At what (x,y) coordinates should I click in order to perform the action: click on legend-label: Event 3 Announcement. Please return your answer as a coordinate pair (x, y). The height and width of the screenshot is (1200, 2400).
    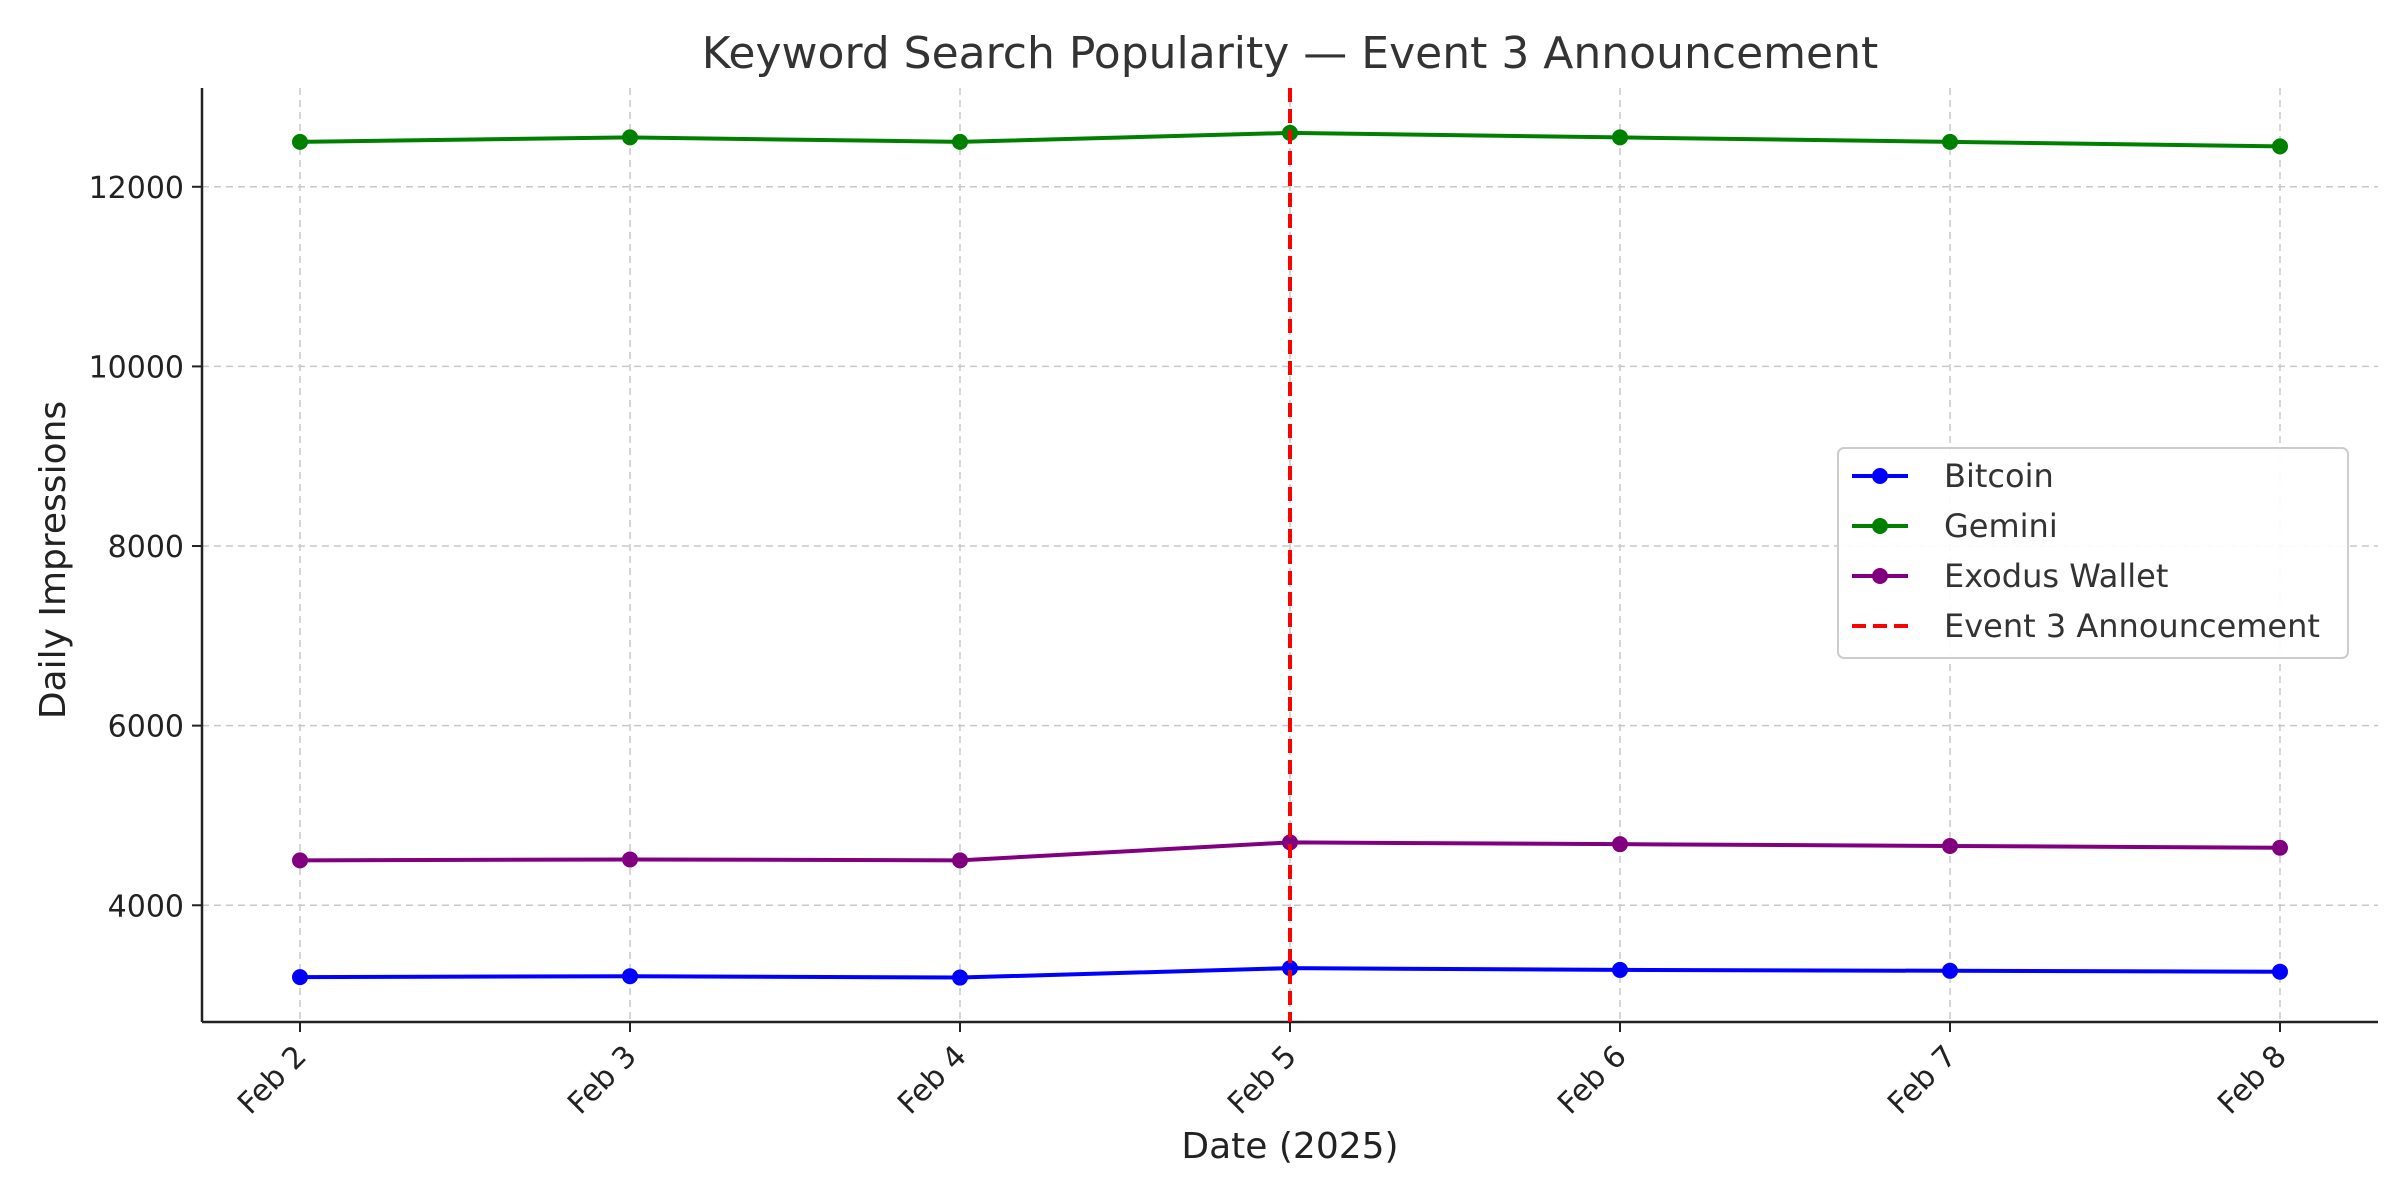
    Looking at the image, I should click on (2132, 626).